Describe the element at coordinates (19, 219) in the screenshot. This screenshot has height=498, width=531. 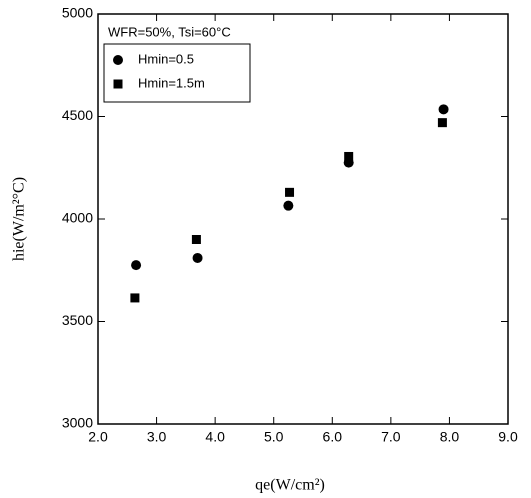
I see `y-axis-label: hie(W/m²°C)` at that location.